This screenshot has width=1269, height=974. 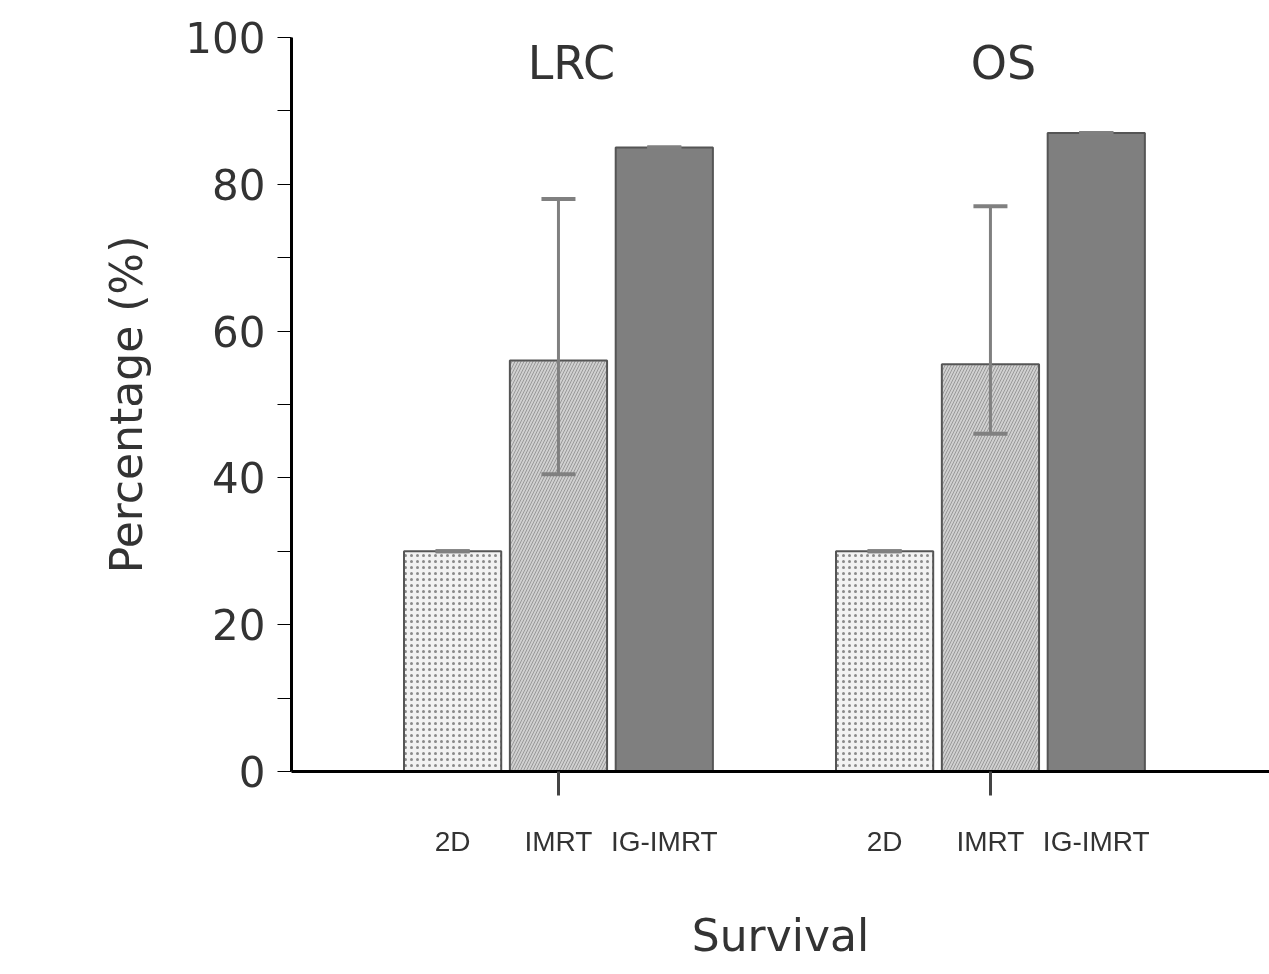 I want to click on x-tick-label: OS, so click(x=1003, y=63).